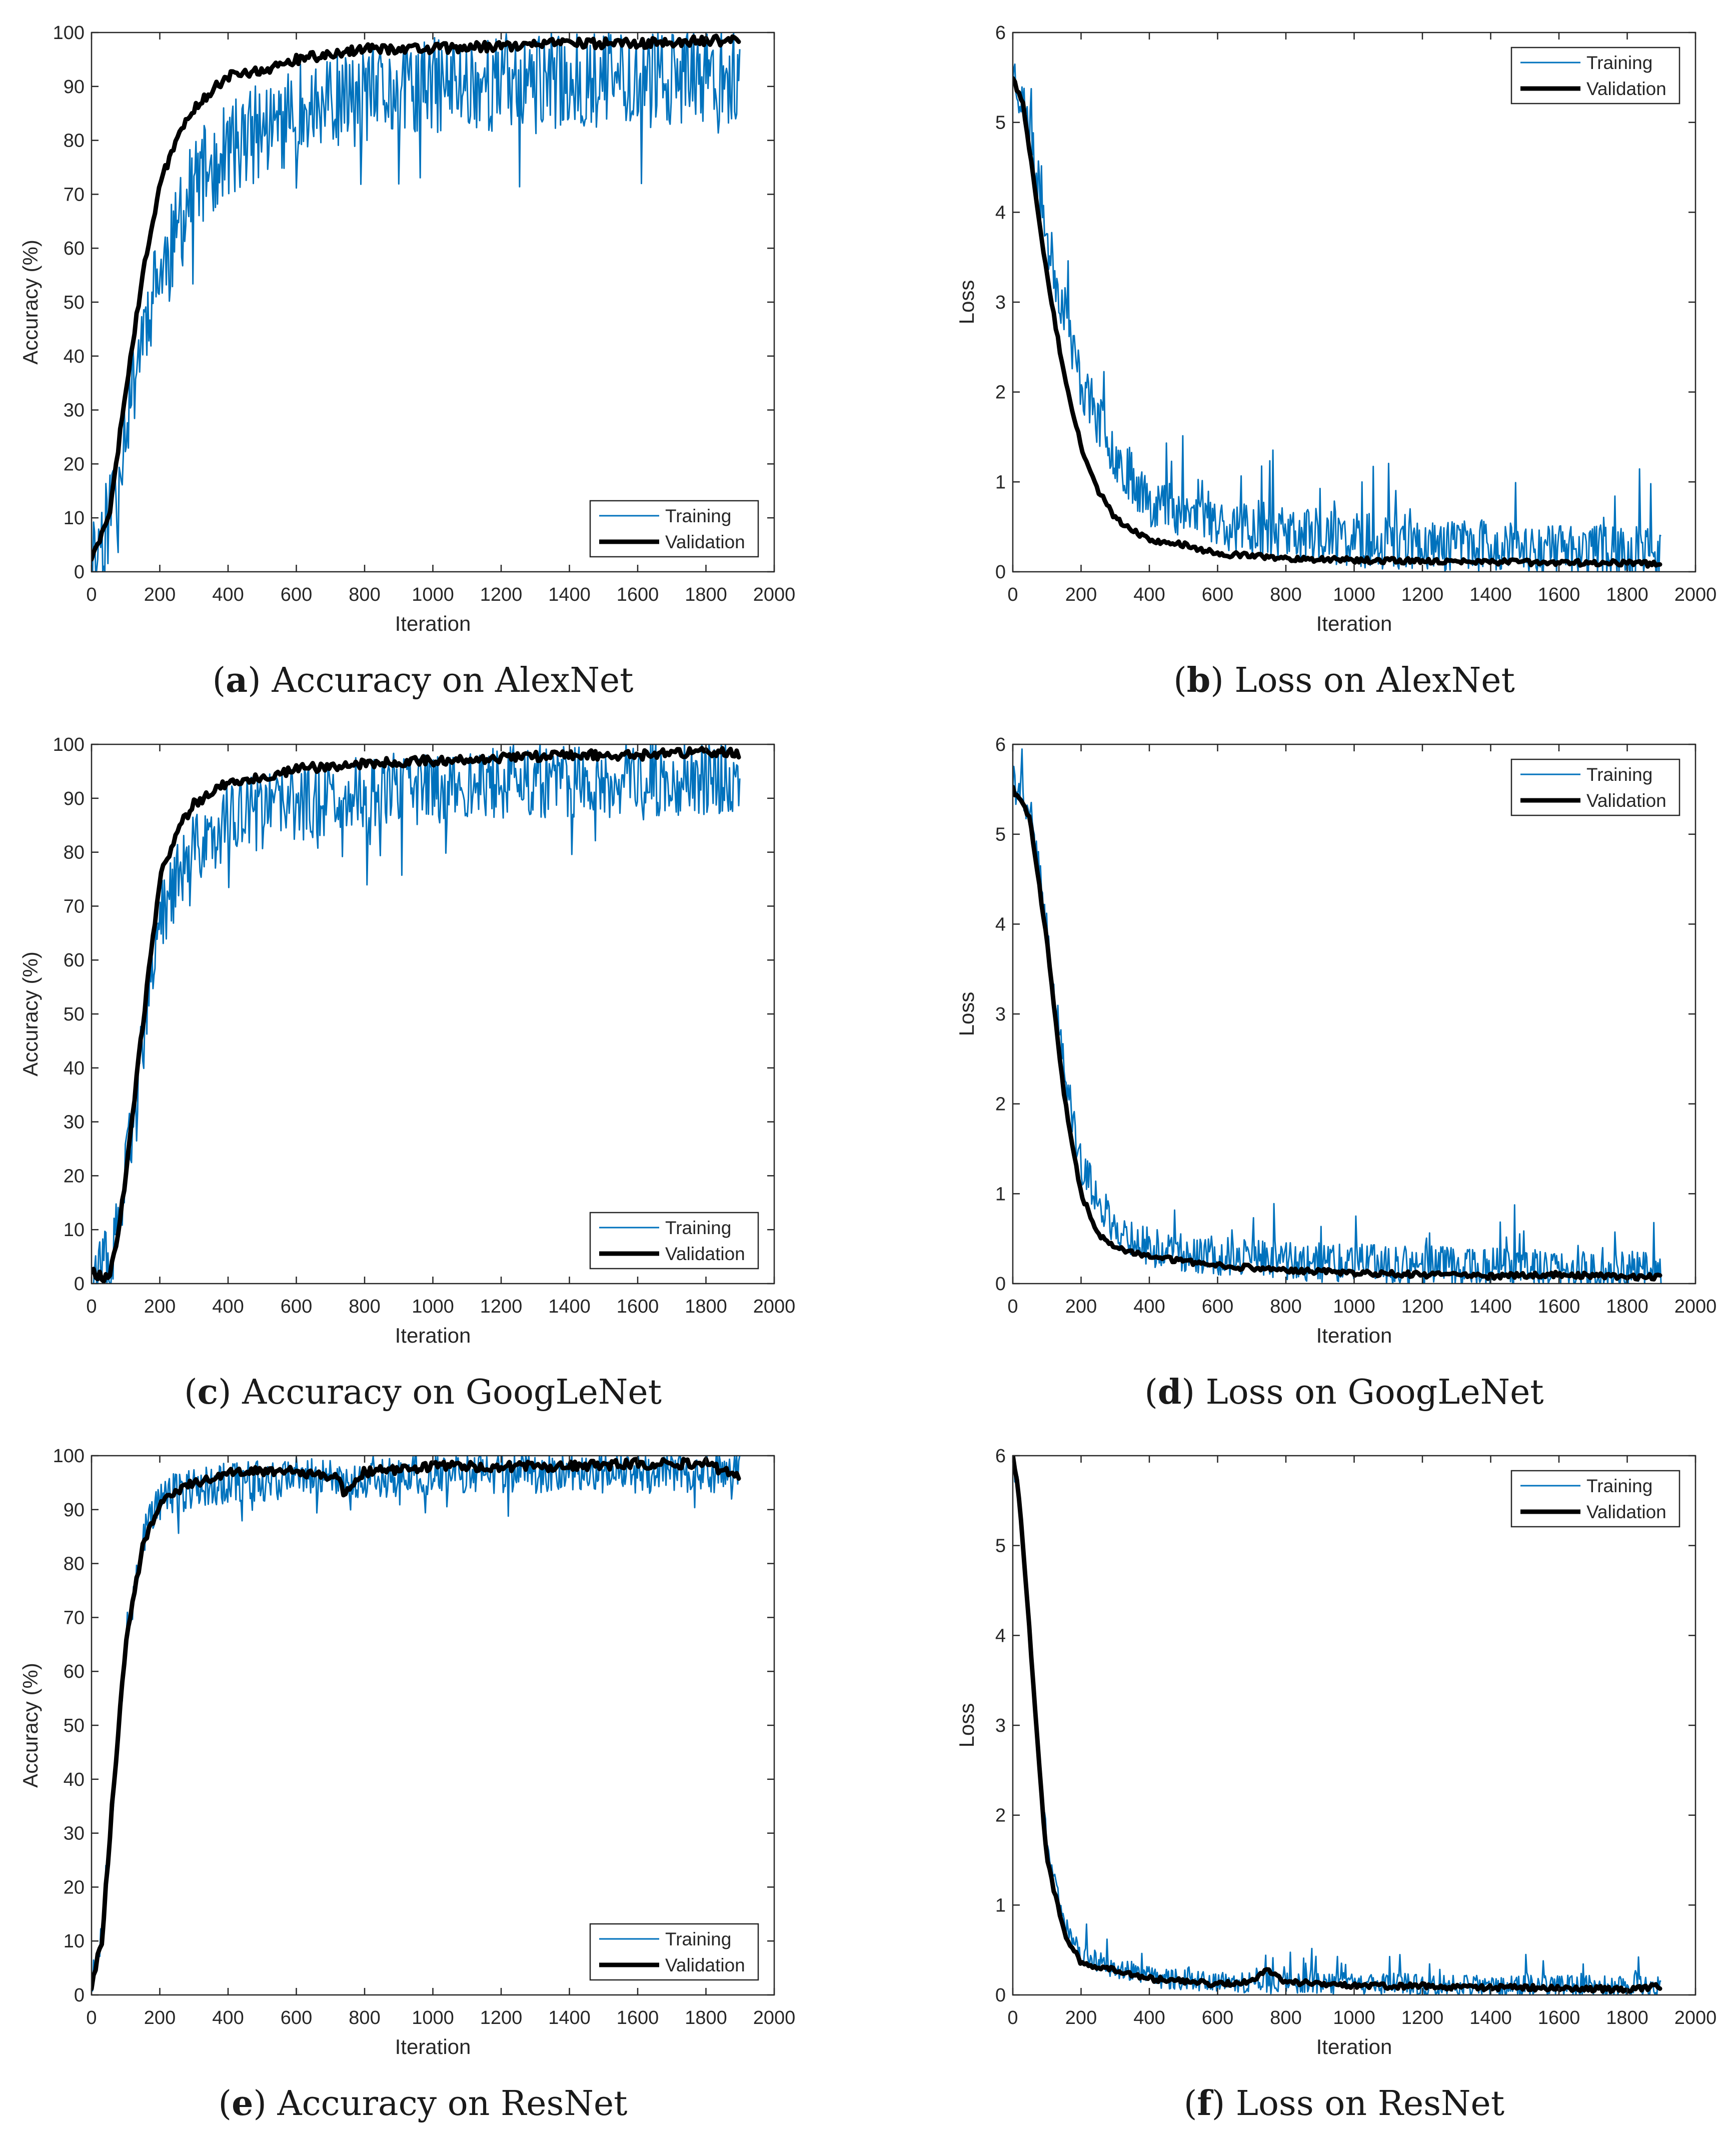 The height and width of the screenshot is (2132, 1736). Describe the element at coordinates (30, 1725) in the screenshot. I see `y-axis-label: Accuracy (%)` at that location.